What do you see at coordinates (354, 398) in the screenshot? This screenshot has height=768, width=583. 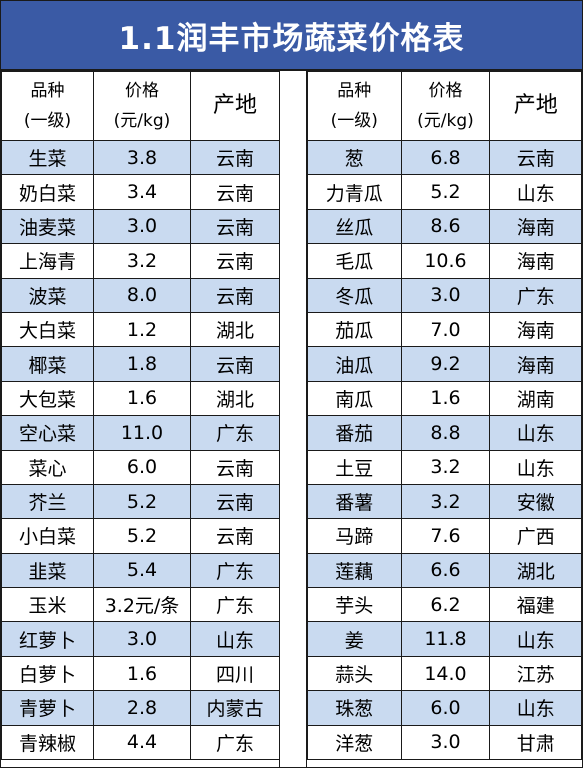 I see `vegetable-name-cell: 南瓜` at bounding box center [354, 398].